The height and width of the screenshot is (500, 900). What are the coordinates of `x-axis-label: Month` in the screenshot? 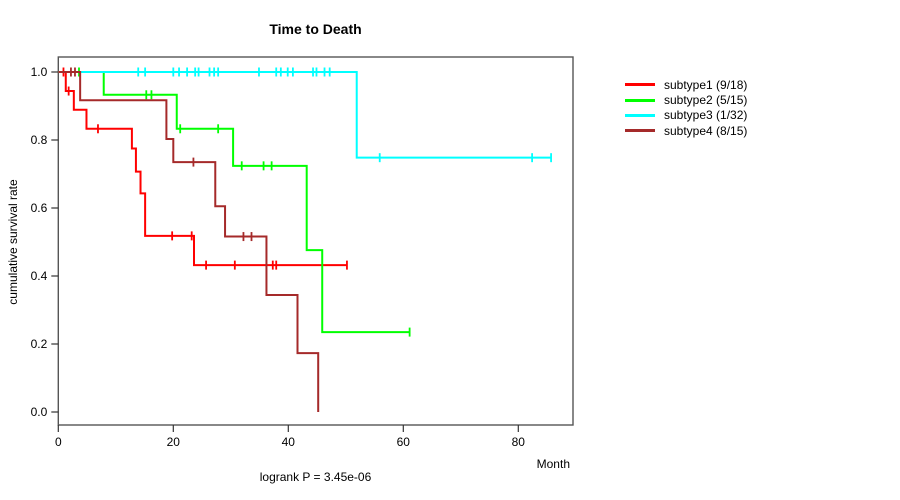 It's located at (553, 464).